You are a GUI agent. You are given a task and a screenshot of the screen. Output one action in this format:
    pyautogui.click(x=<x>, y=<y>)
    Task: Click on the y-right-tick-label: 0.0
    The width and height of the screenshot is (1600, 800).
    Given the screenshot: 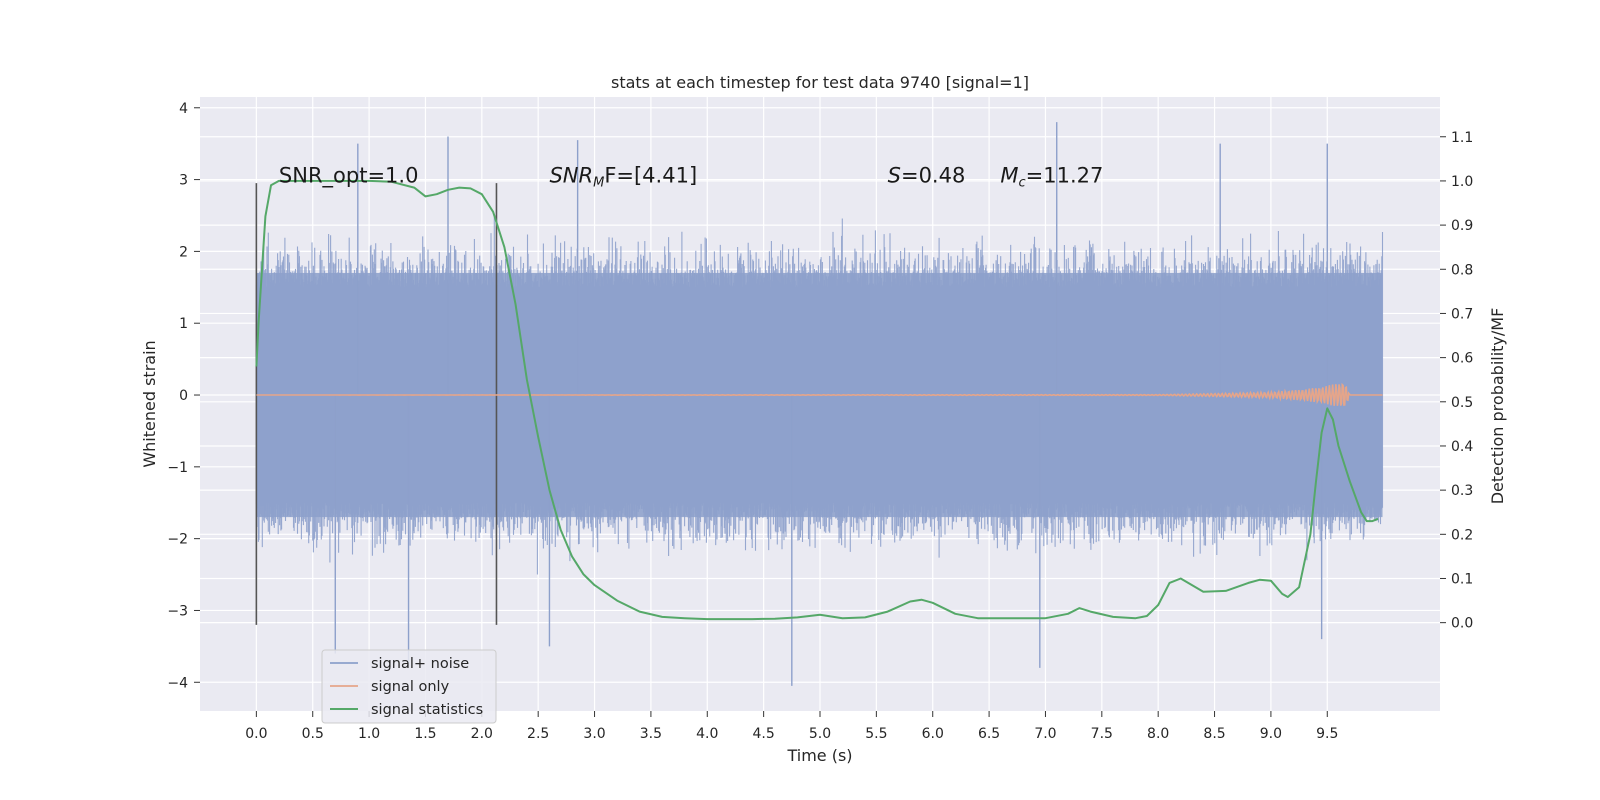 What is the action you would take?
    pyautogui.click(x=1462, y=624)
    